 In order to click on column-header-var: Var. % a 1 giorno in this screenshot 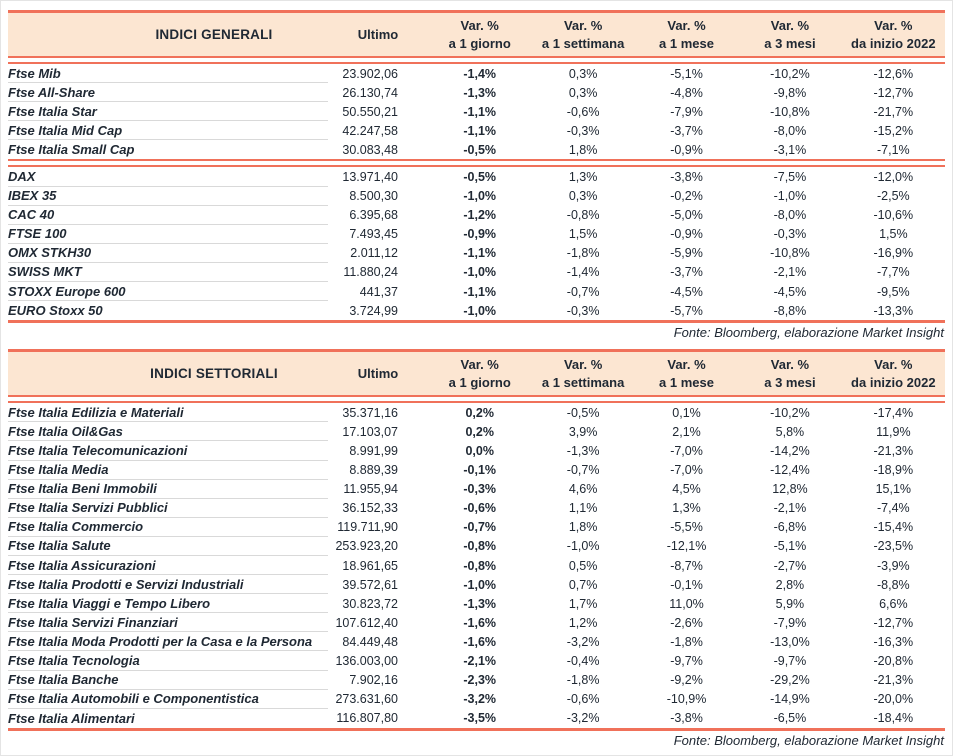, I will do `click(479, 373)`.